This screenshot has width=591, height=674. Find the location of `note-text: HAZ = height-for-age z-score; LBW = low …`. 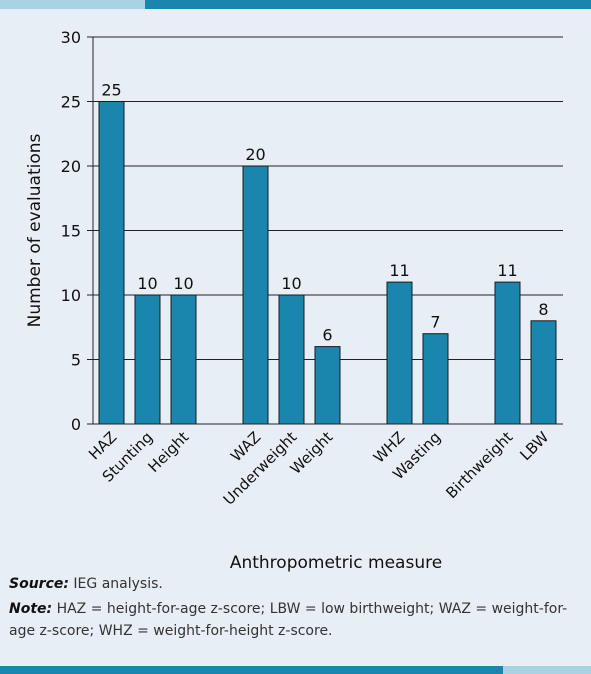

note-text: HAZ = height-for-age z-score; LBW = low … is located at coordinates (288, 620).